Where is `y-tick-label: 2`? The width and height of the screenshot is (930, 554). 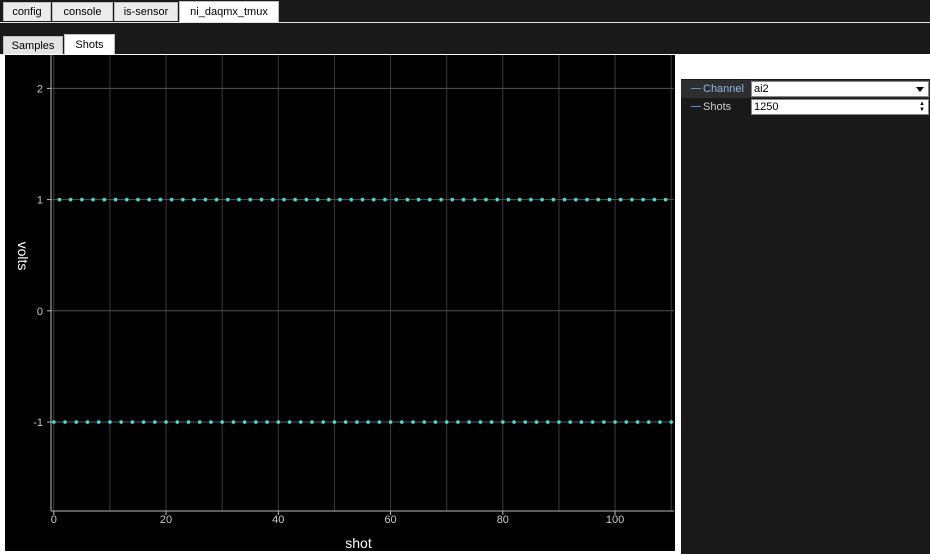
y-tick-label: 2 is located at coordinates (40, 89).